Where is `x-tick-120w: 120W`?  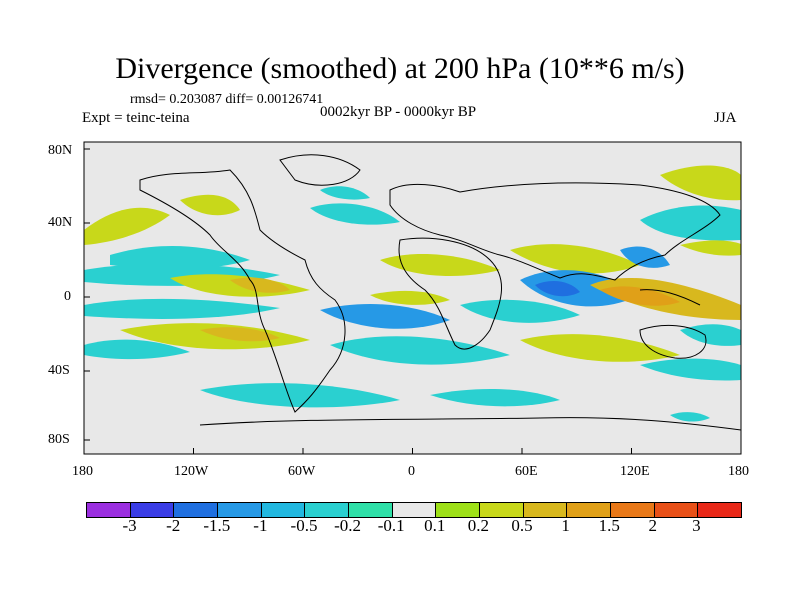
x-tick-120w: 120W is located at coordinates (191, 471).